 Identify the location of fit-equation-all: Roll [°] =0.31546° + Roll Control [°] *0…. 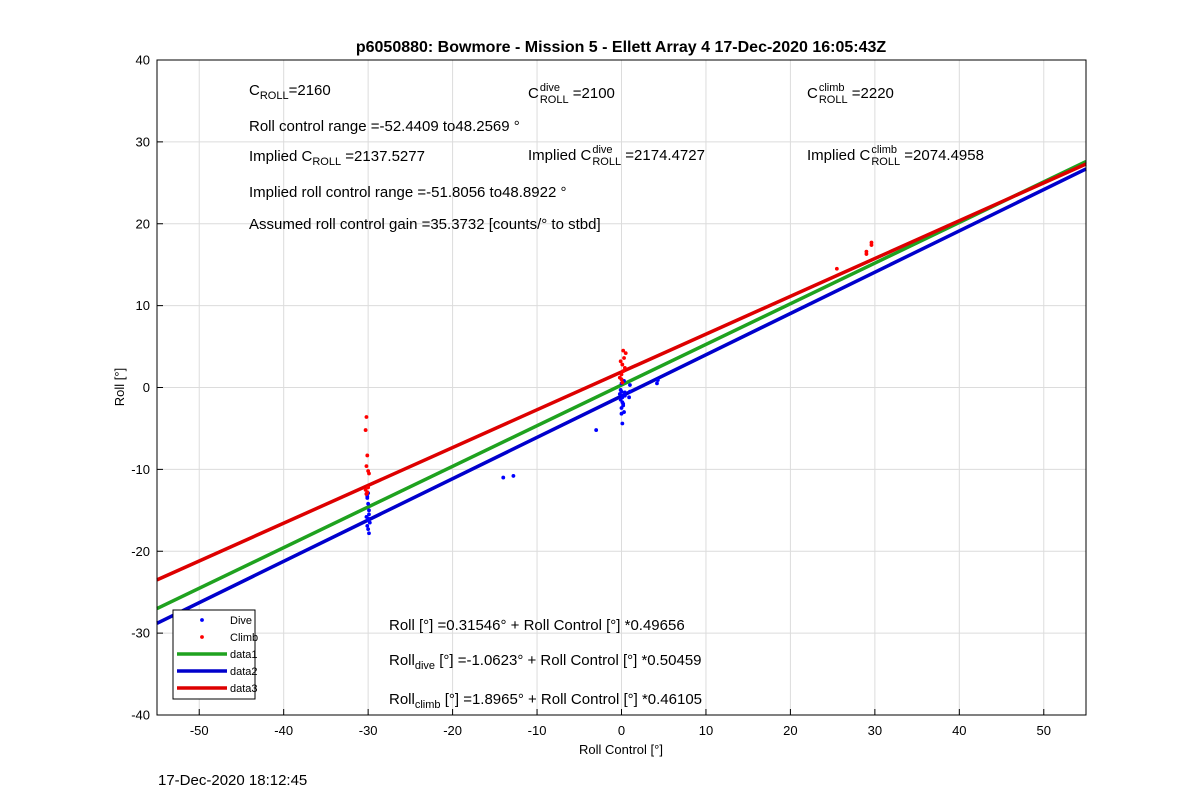
(537, 625).